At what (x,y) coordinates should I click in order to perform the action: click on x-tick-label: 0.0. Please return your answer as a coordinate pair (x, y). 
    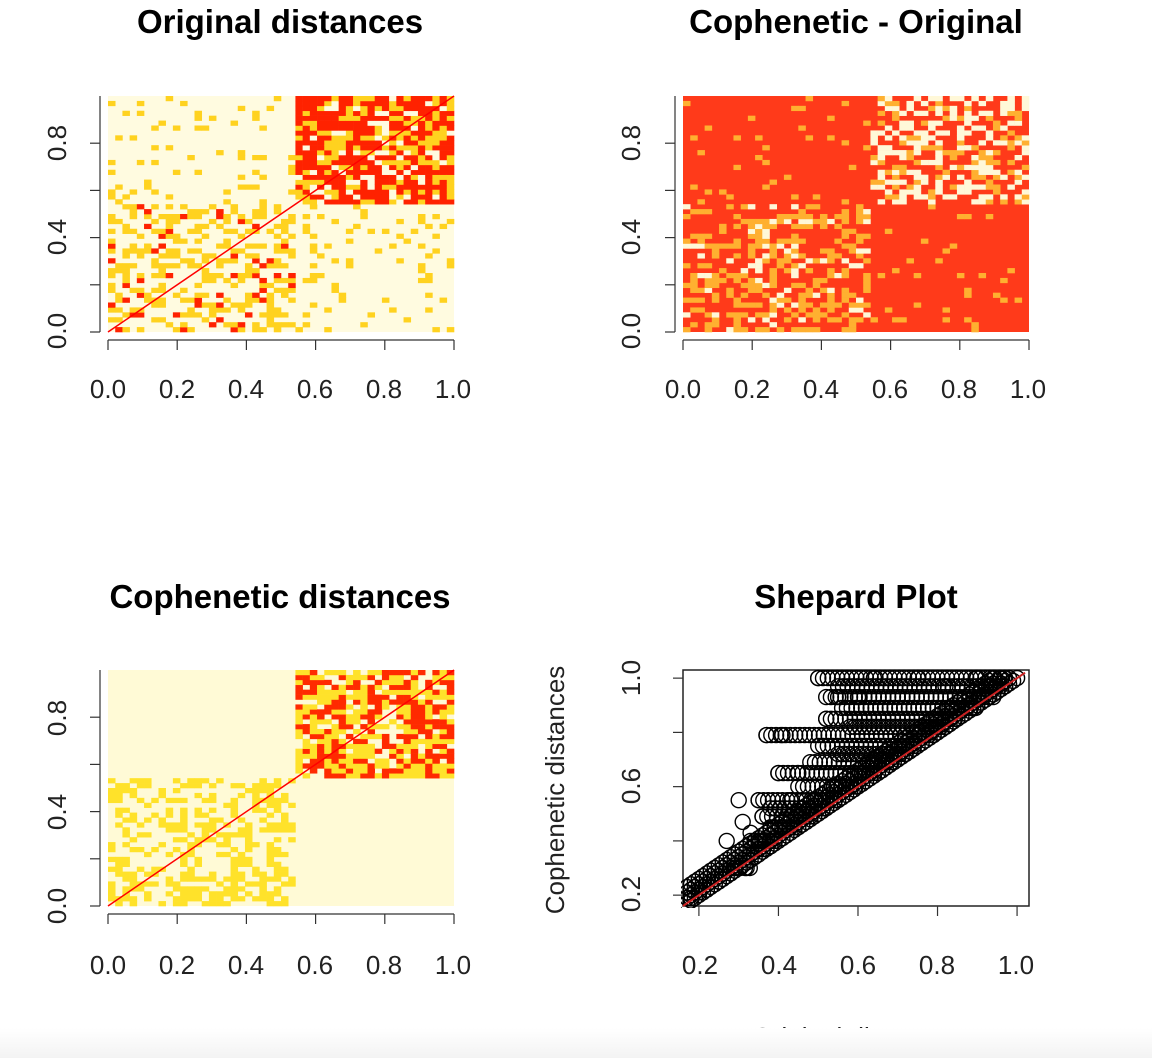
    Looking at the image, I should click on (108, 965).